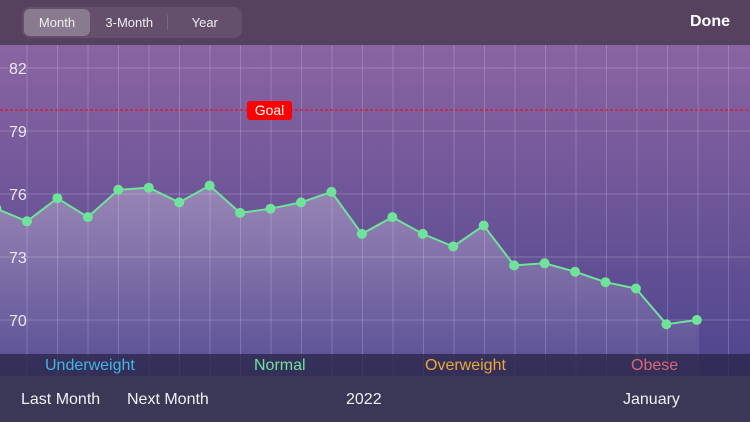 This screenshot has height=422, width=750. I want to click on segment-month: Month, so click(57, 22).